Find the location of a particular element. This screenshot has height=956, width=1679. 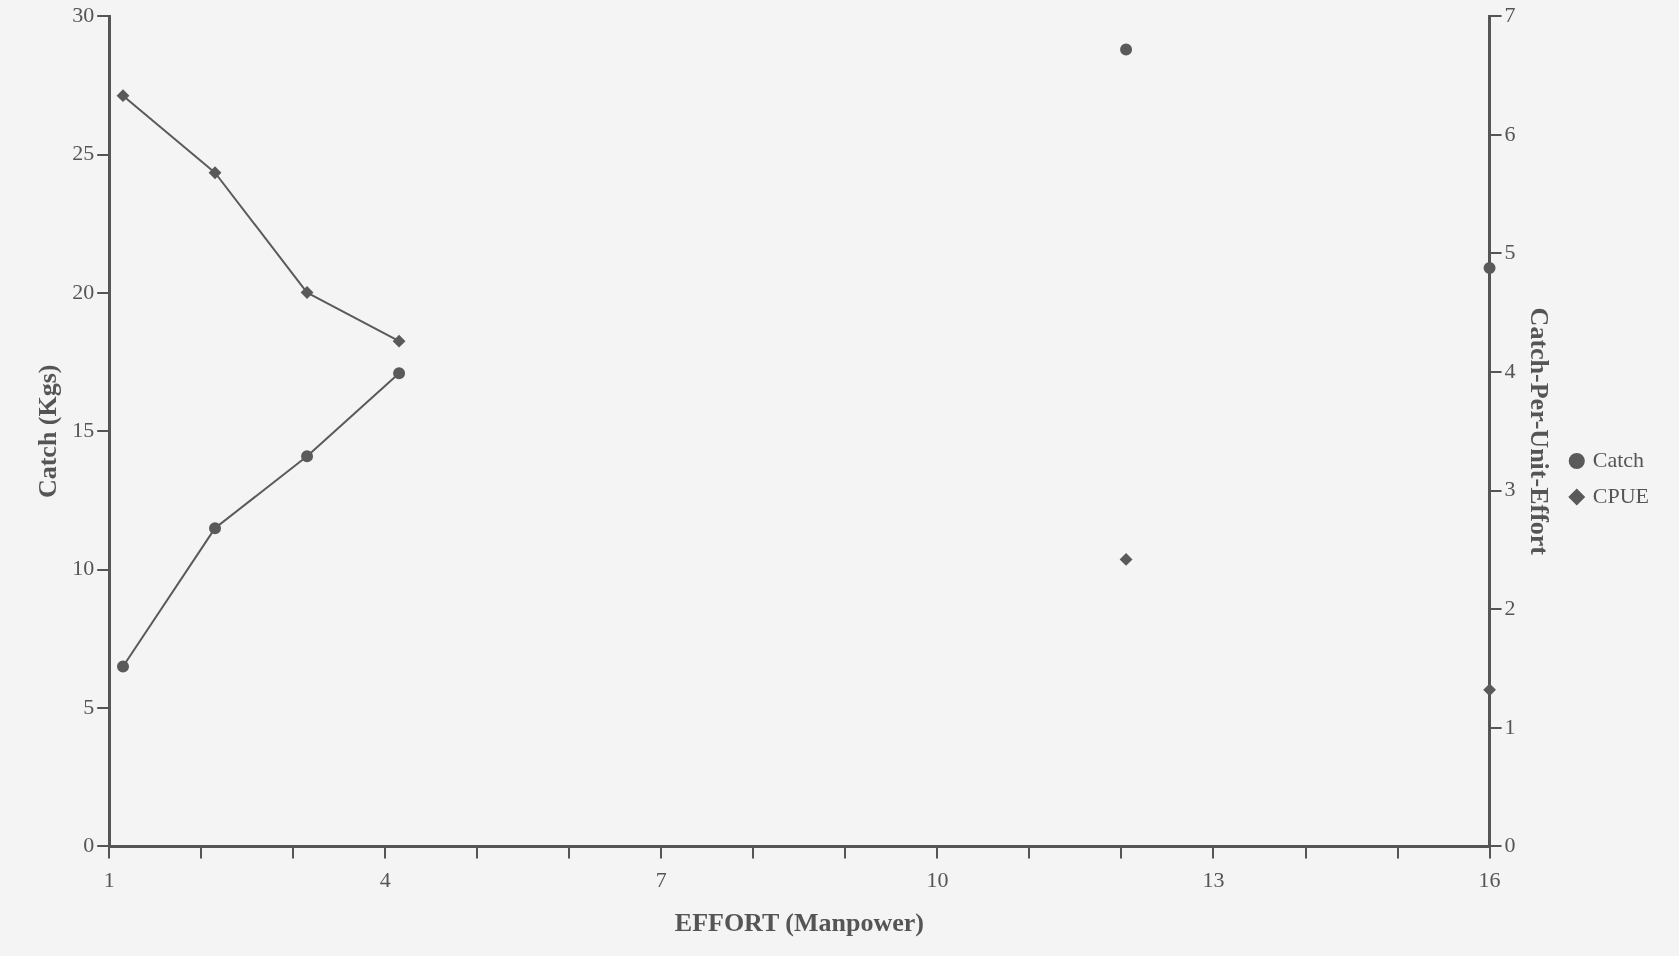

y-tick-label: 20 is located at coordinates (83, 291).